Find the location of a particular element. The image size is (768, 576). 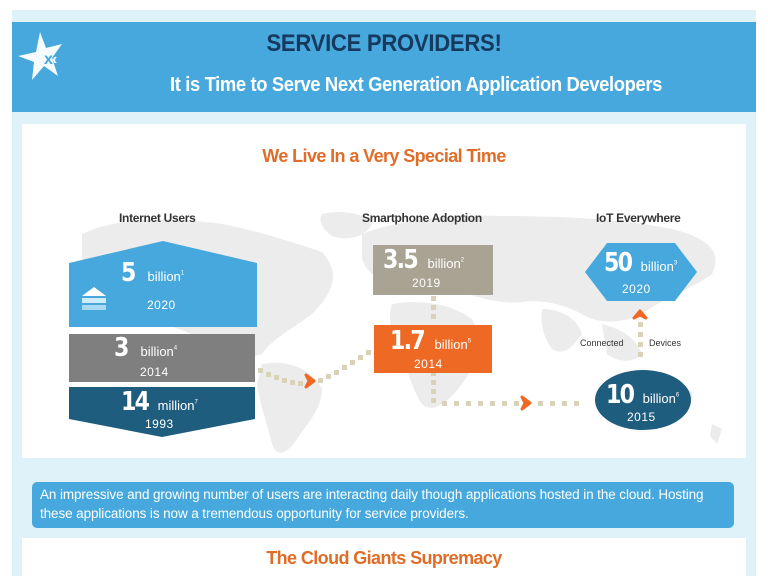

stat-smartphone-2014: 1.7 billion5 is located at coordinates (430, 341).